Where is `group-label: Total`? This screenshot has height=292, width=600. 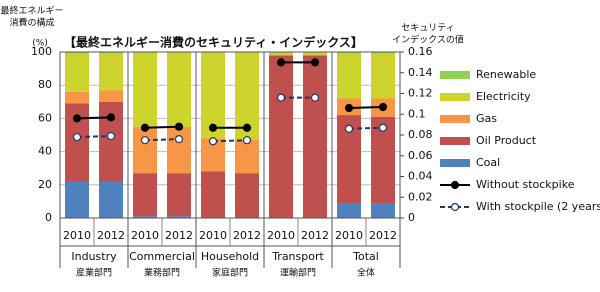
group-label: Total is located at coordinates (365, 256).